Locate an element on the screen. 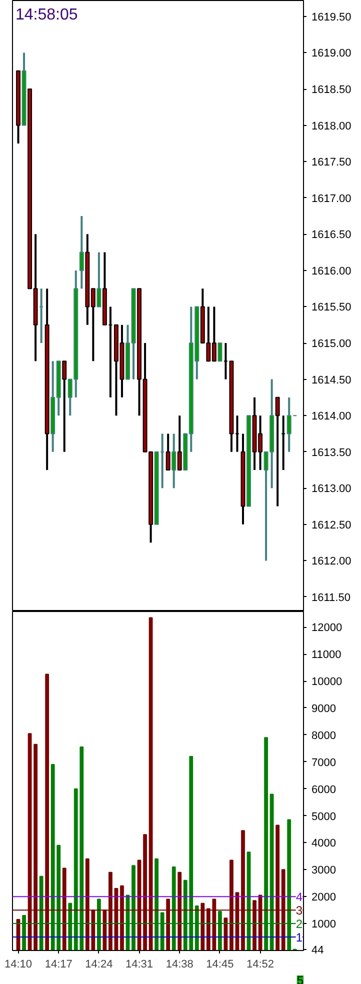  y-tick-label: 5000 is located at coordinates (324, 816).